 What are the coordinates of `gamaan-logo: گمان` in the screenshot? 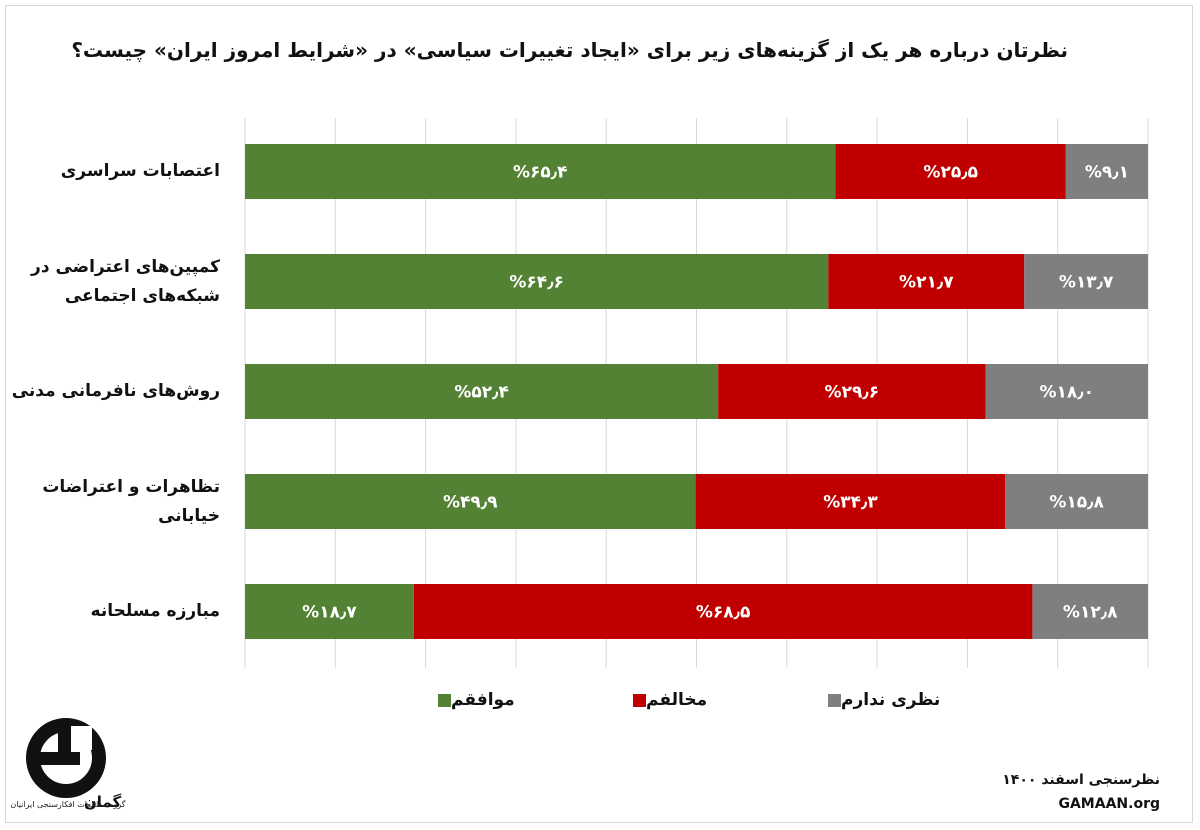 It's located at (73, 764).